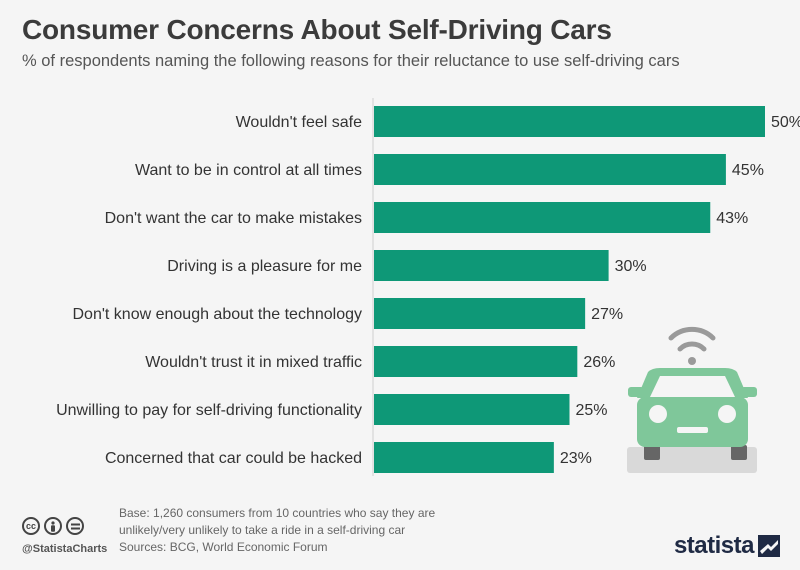  I want to click on car-body, so click(692, 422).